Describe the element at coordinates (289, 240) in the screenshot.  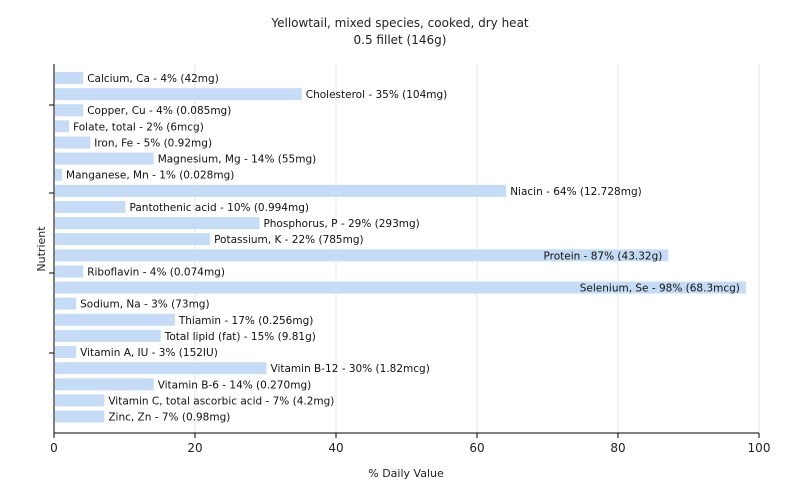
I see `bar-label-10: Potassium, K - 22% (785mg)` at that location.